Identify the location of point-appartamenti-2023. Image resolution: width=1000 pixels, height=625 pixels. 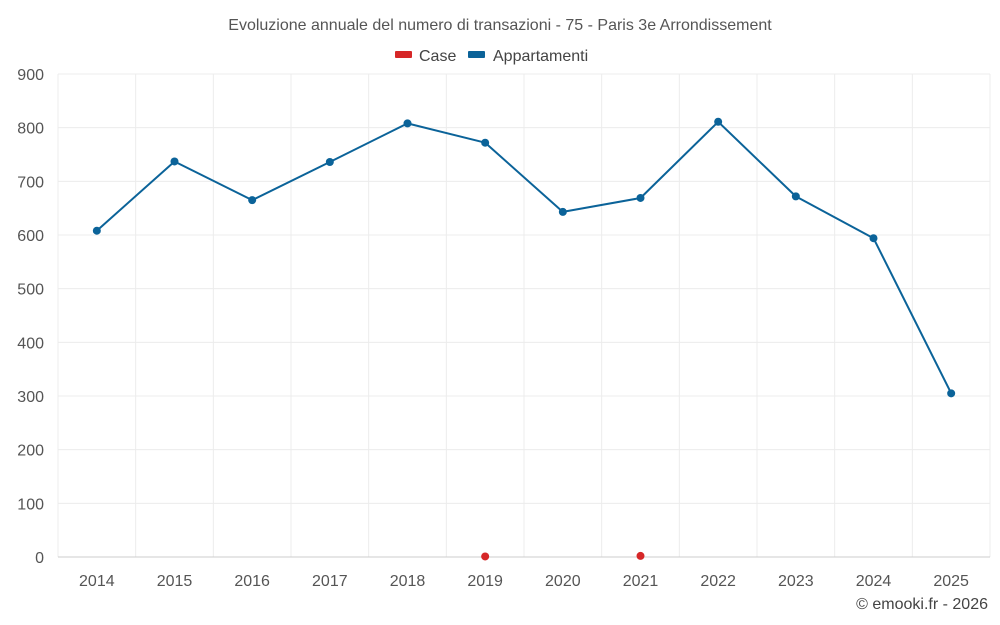
(795, 196).